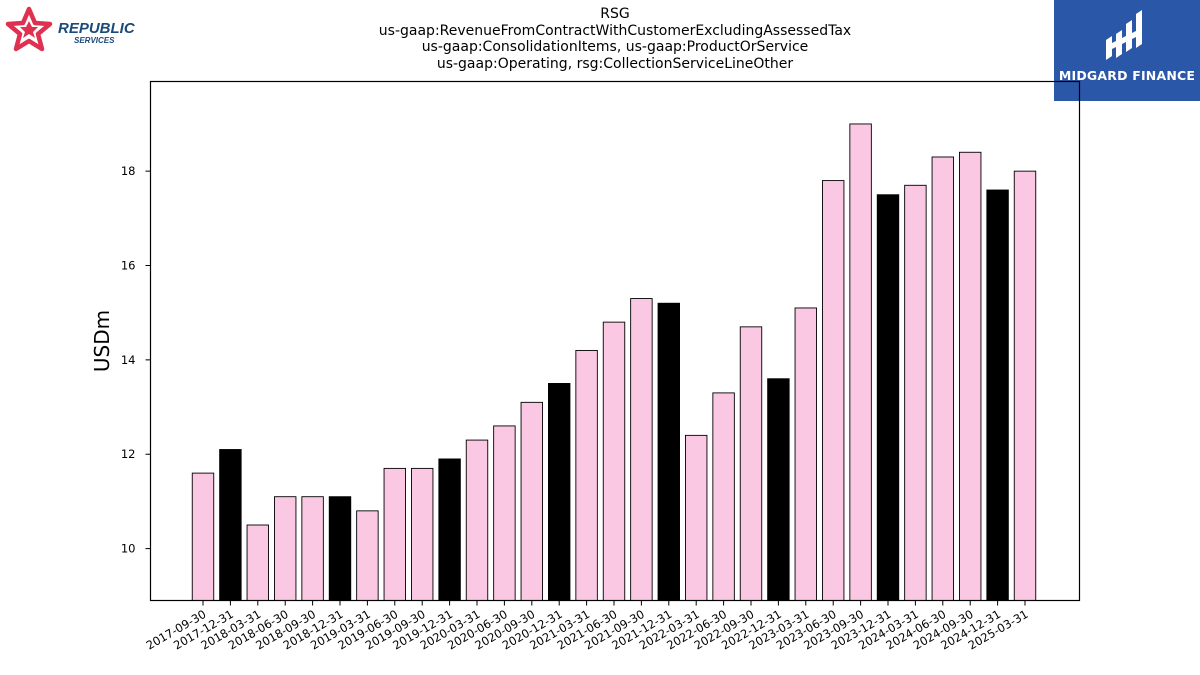 The width and height of the screenshot is (1200, 675). Describe the element at coordinates (128, 171) in the screenshot. I see `y-tick-label: 18` at that location.